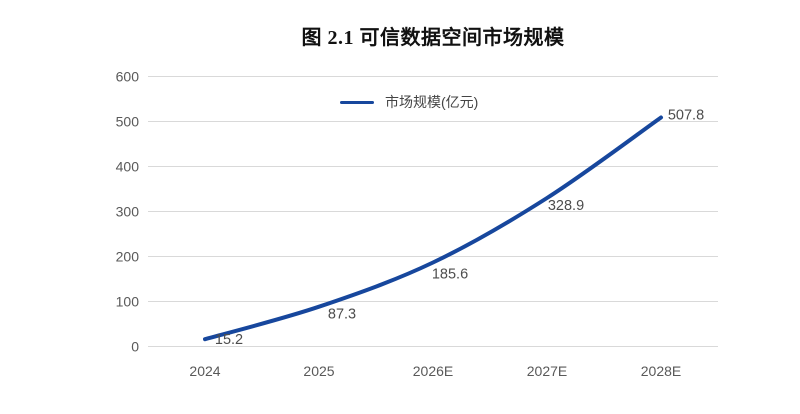  I want to click on legend-label: 市场规模(亿元), so click(432, 102).